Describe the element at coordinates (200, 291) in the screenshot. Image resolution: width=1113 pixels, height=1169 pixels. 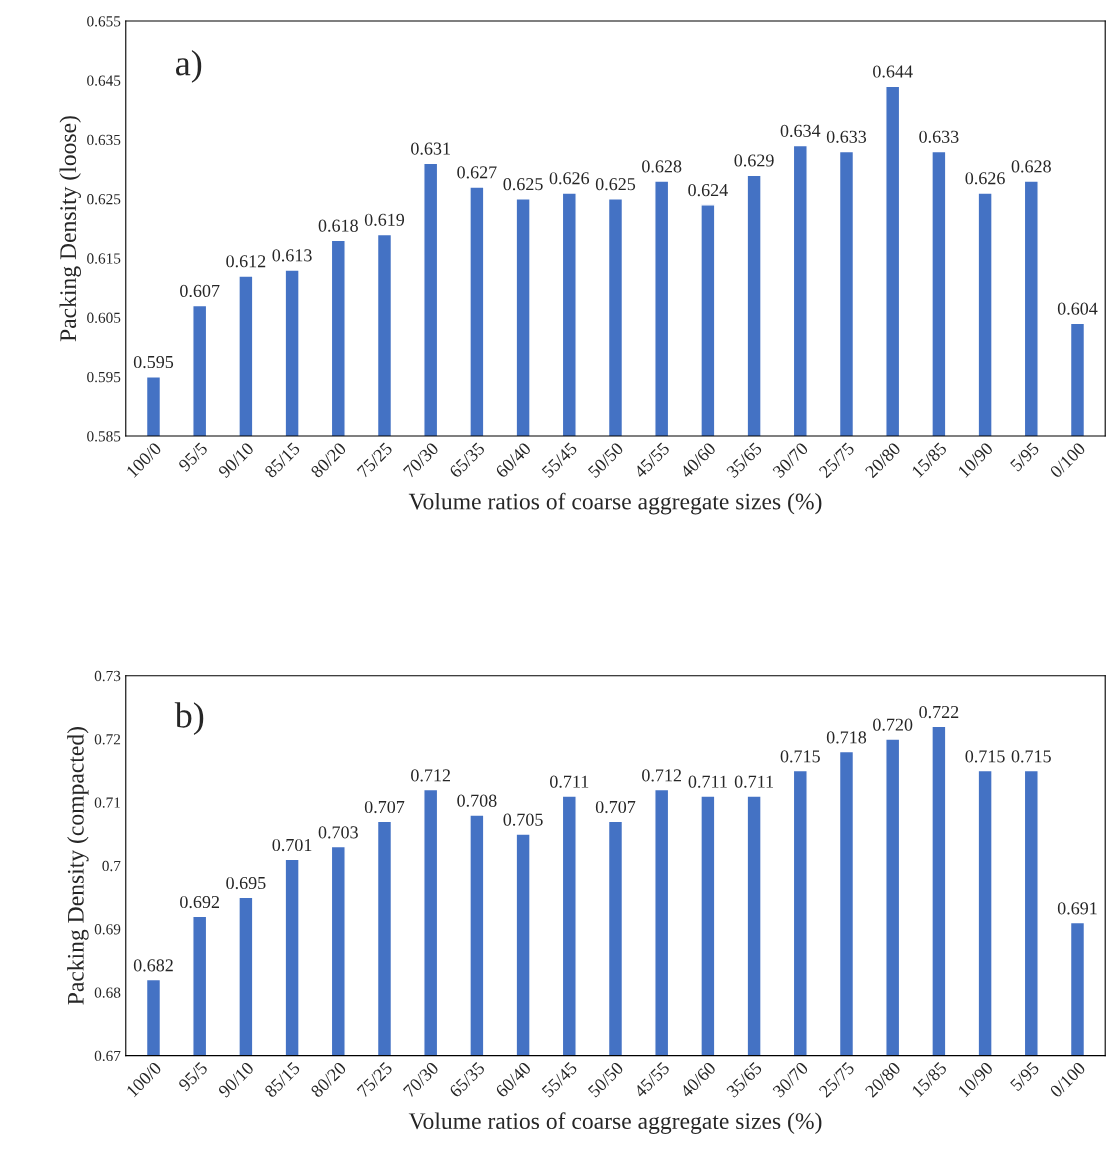
I see `data-label: 0.607` at that location.